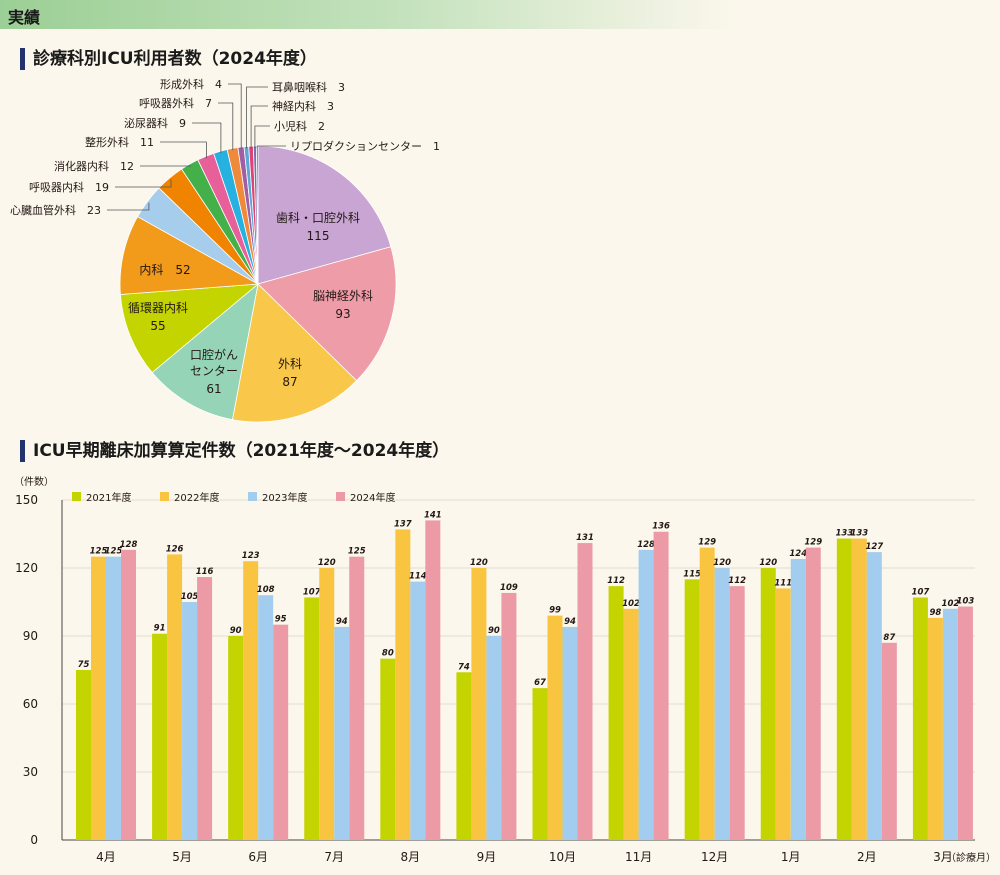 This screenshot has height=875, width=1000. I want to click on pie-slice-label-3: 口腔がんセンター 61, so click(214, 371).